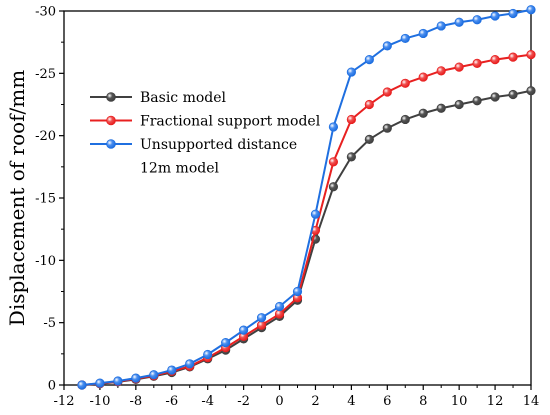 The image size is (550, 415). Describe the element at coordinates (45, 136) in the screenshot. I see `y-tick-label: -20` at that location.